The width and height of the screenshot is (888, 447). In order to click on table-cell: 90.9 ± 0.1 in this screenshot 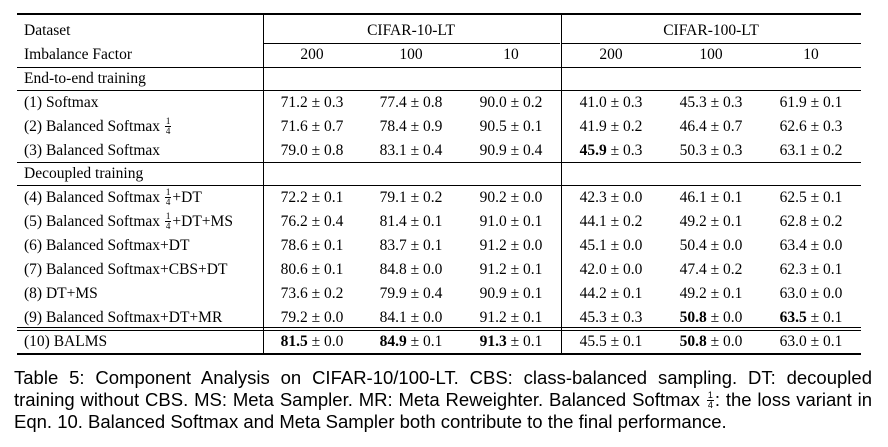, I will do `click(511, 293)`.